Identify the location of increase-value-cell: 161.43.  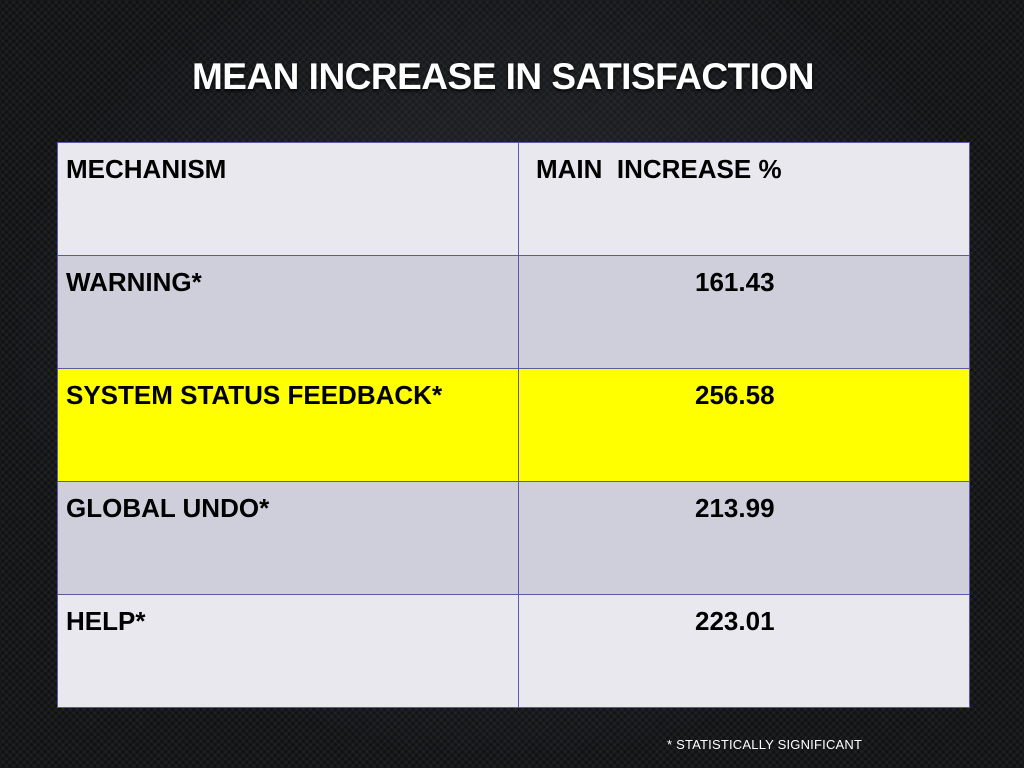
(744, 312).